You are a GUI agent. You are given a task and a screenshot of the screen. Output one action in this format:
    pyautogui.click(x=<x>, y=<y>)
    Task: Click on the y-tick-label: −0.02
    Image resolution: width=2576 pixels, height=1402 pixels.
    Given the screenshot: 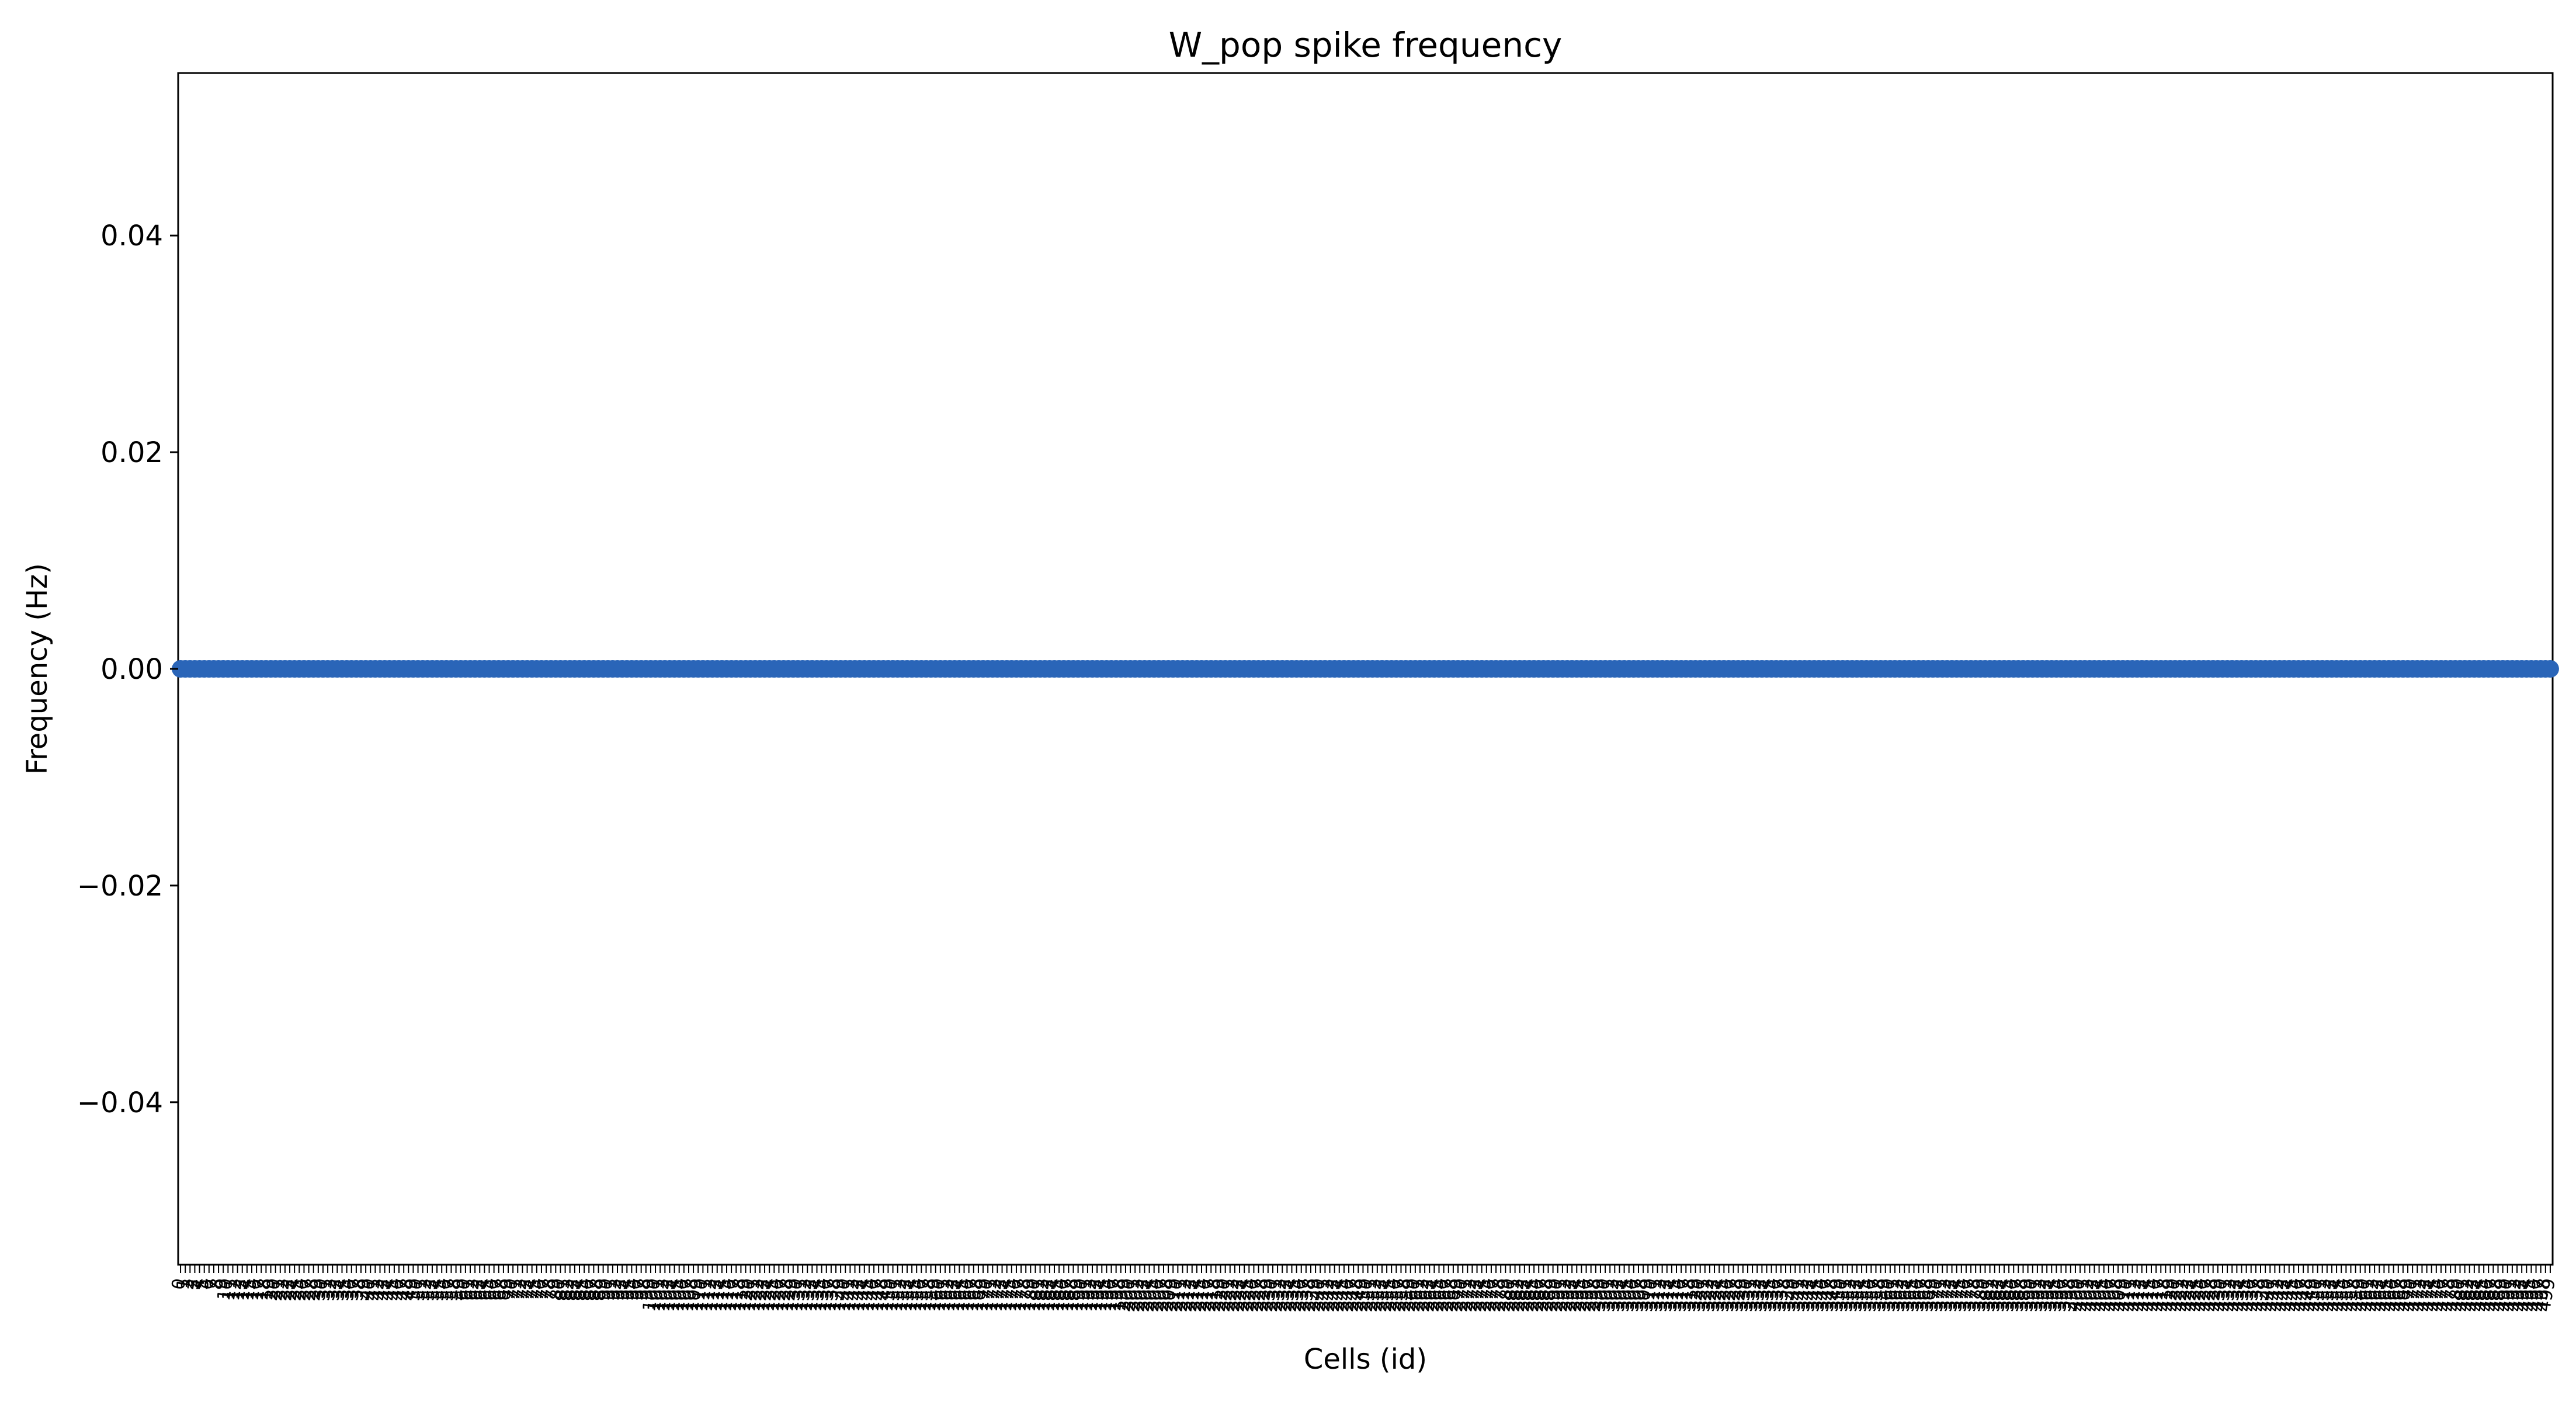 What is the action you would take?
    pyautogui.click(x=120, y=886)
    